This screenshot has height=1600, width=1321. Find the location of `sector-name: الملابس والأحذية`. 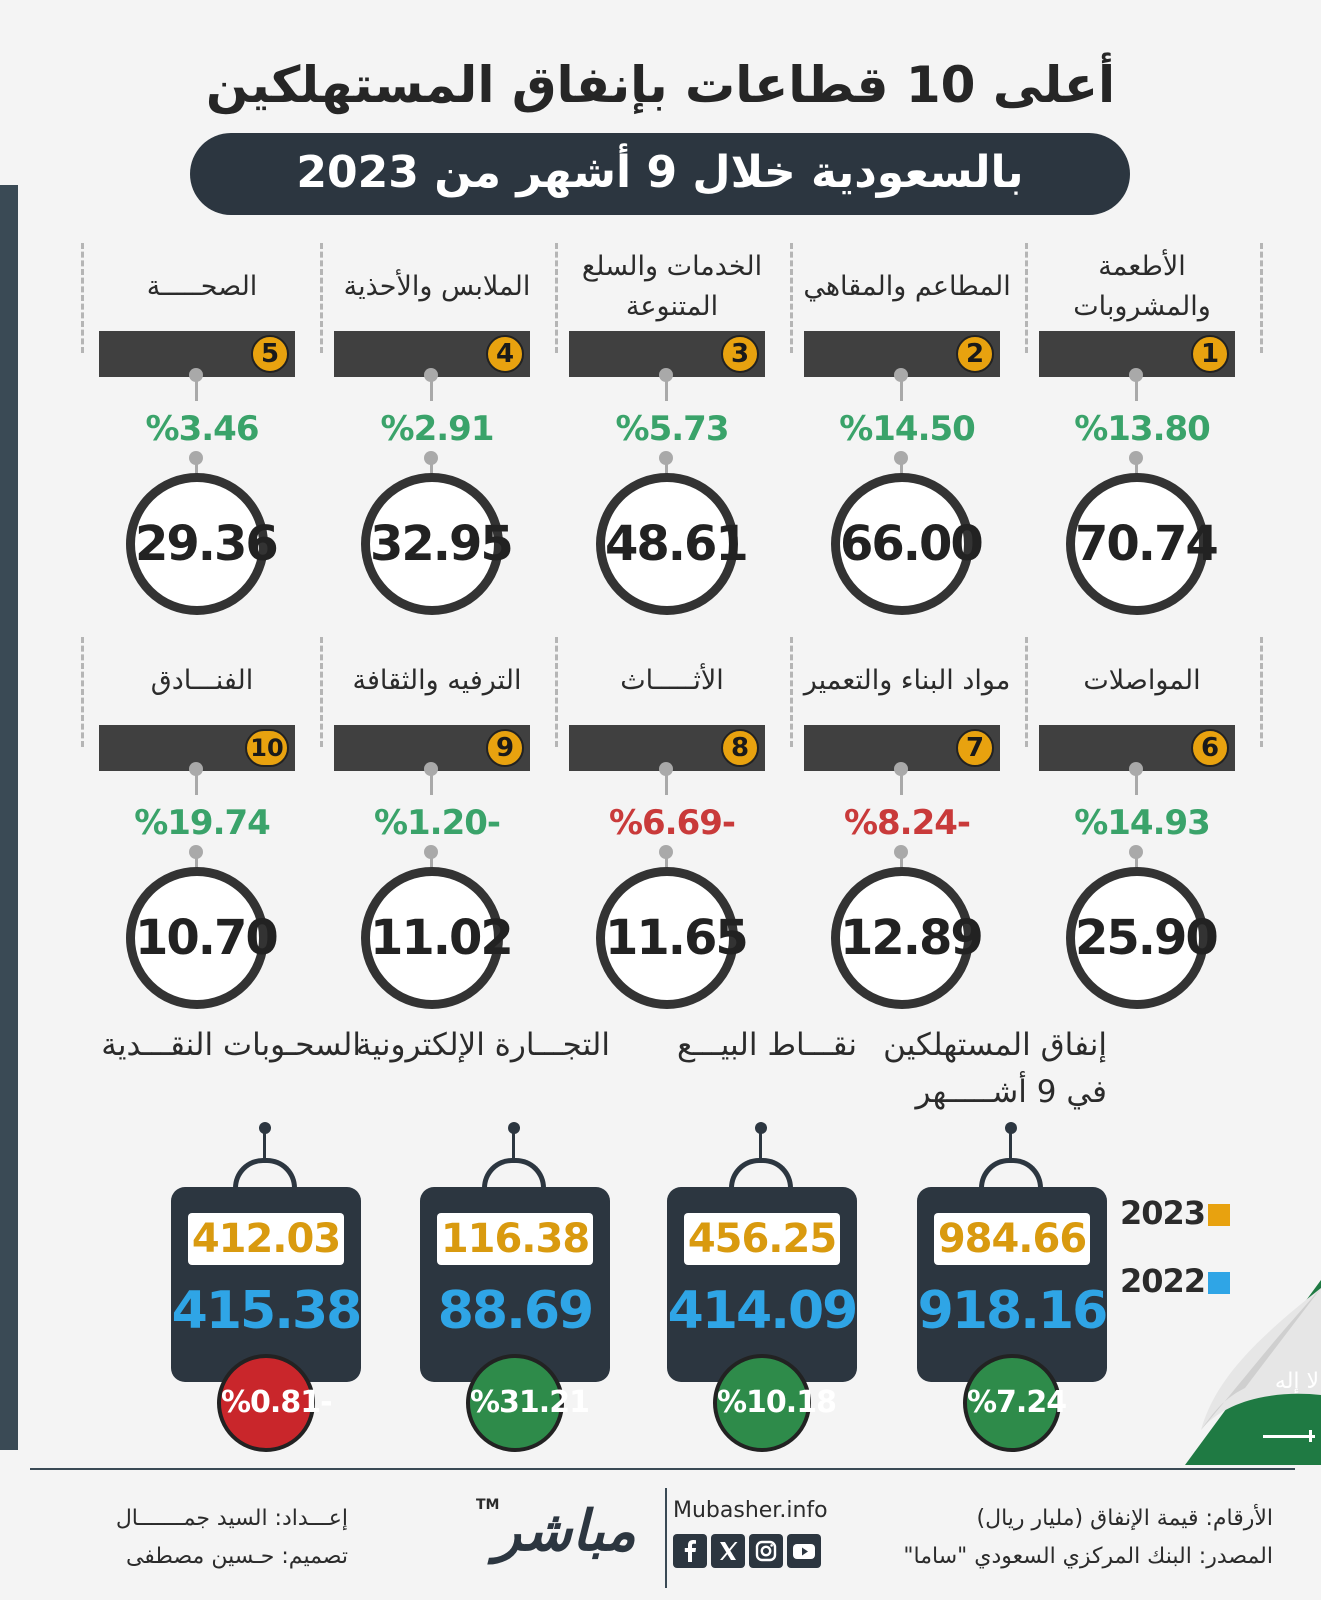

sector-name: الملابس والأحذية is located at coordinates (437, 286).